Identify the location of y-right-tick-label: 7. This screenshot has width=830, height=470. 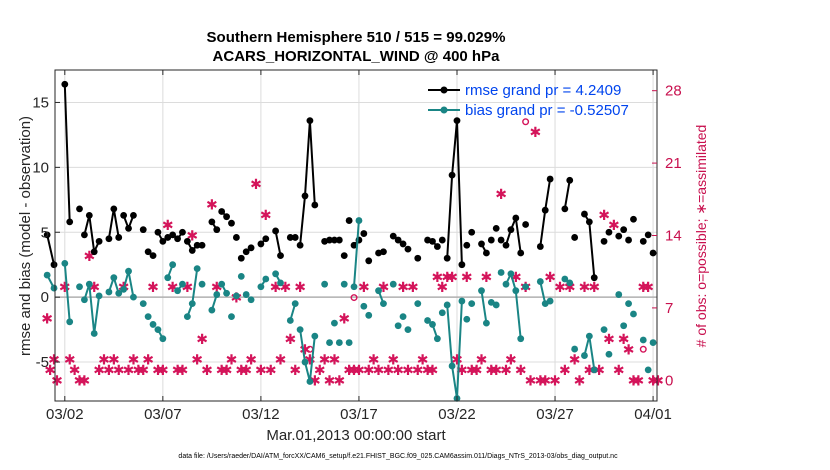
(669, 308).